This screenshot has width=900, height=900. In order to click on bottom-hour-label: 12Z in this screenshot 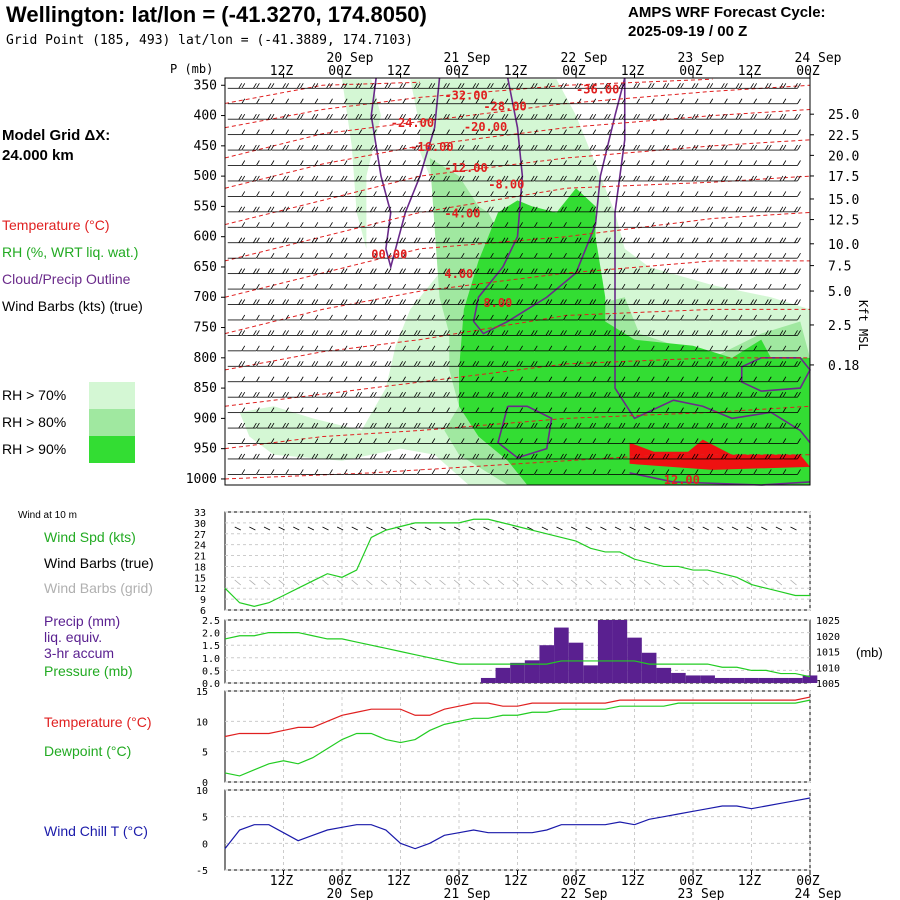, I will do `click(399, 881)`.